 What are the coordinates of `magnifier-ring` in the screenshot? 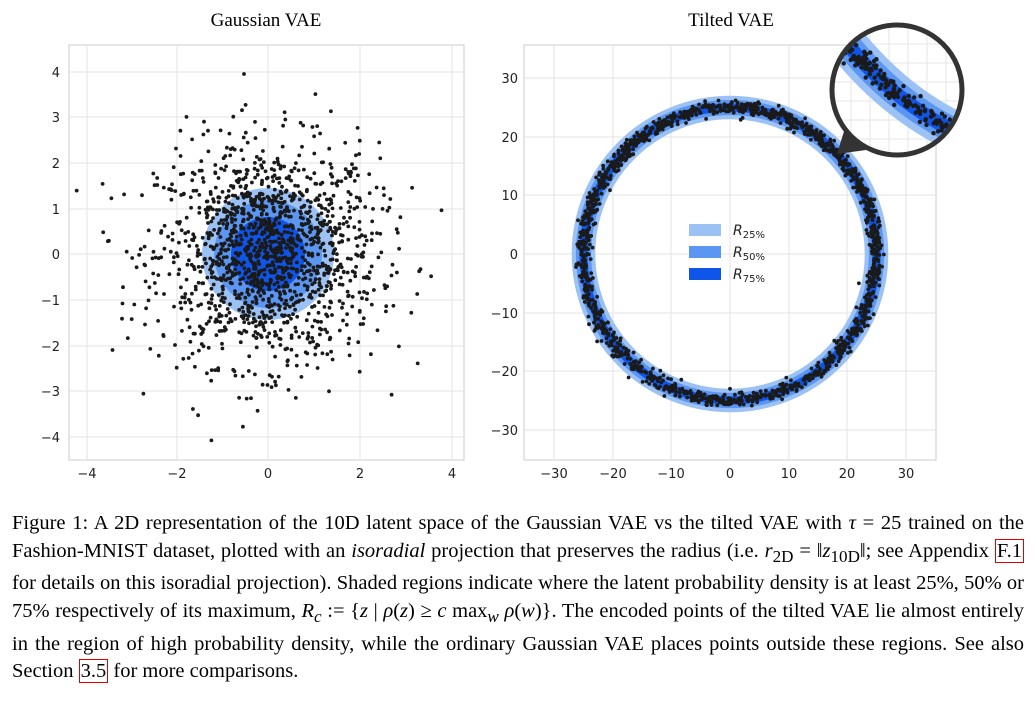 It's located at (897, 90).